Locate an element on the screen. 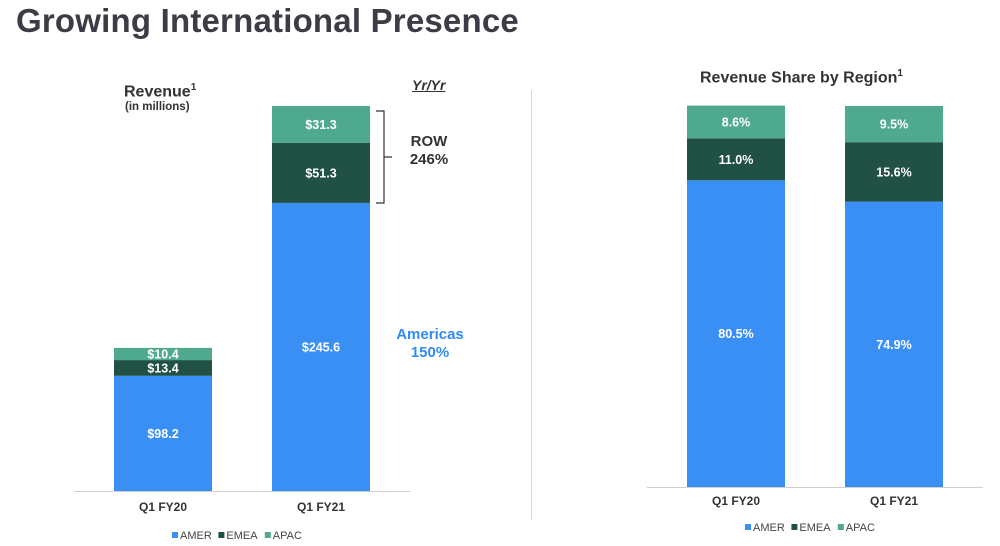 This screenshot has width=1000, height=546. americas-growth-annotation: Americas 150% is located at coordinates (430, 344).